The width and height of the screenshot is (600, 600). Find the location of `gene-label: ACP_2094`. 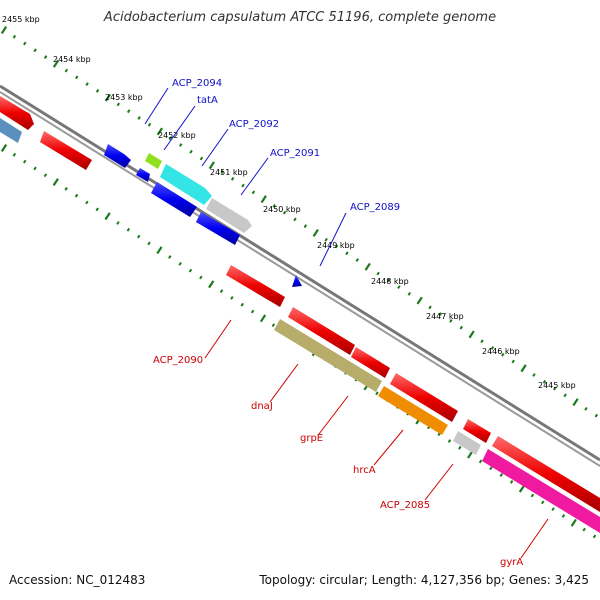

gene-label: ACP_2094 is located at coordinates (197, 83).